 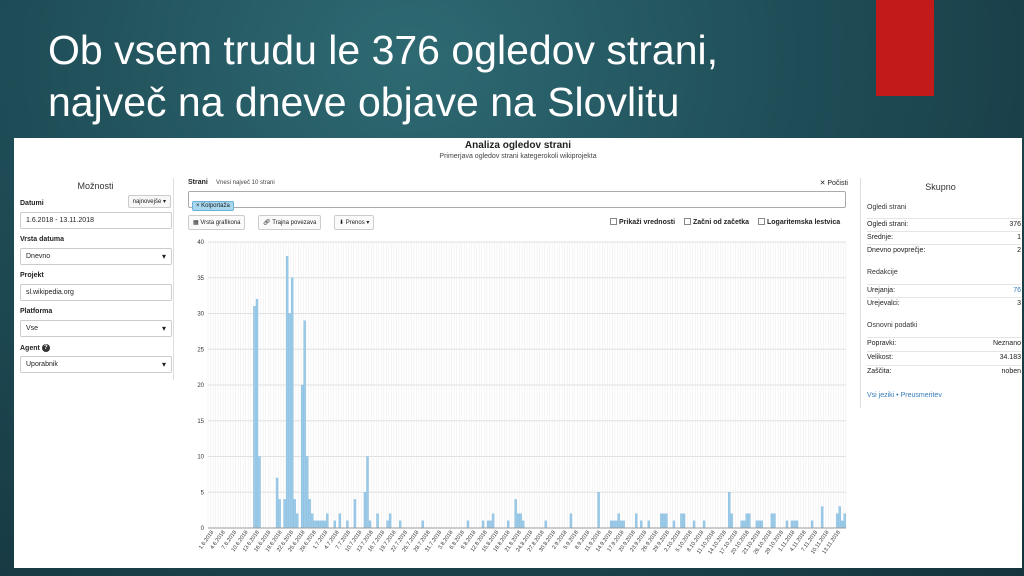 I want to click on edits-value-link: 76, so click(x=1017, y=290).